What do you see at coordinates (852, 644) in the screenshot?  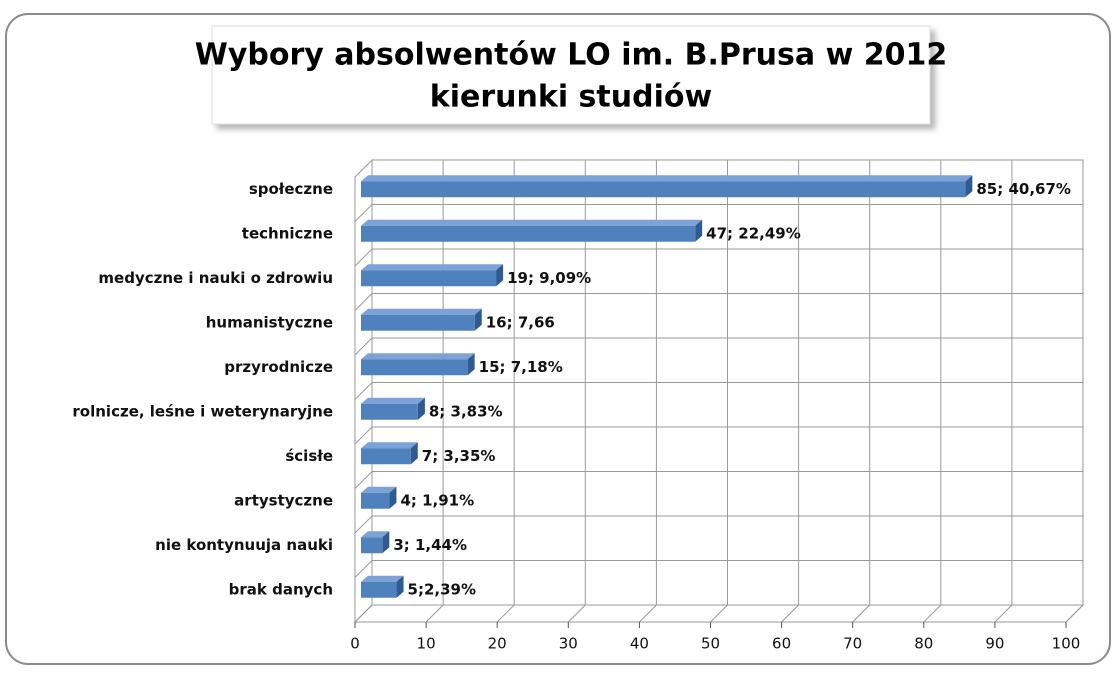 I see `x-tick-label: 70` at bounding box center [852, 644].